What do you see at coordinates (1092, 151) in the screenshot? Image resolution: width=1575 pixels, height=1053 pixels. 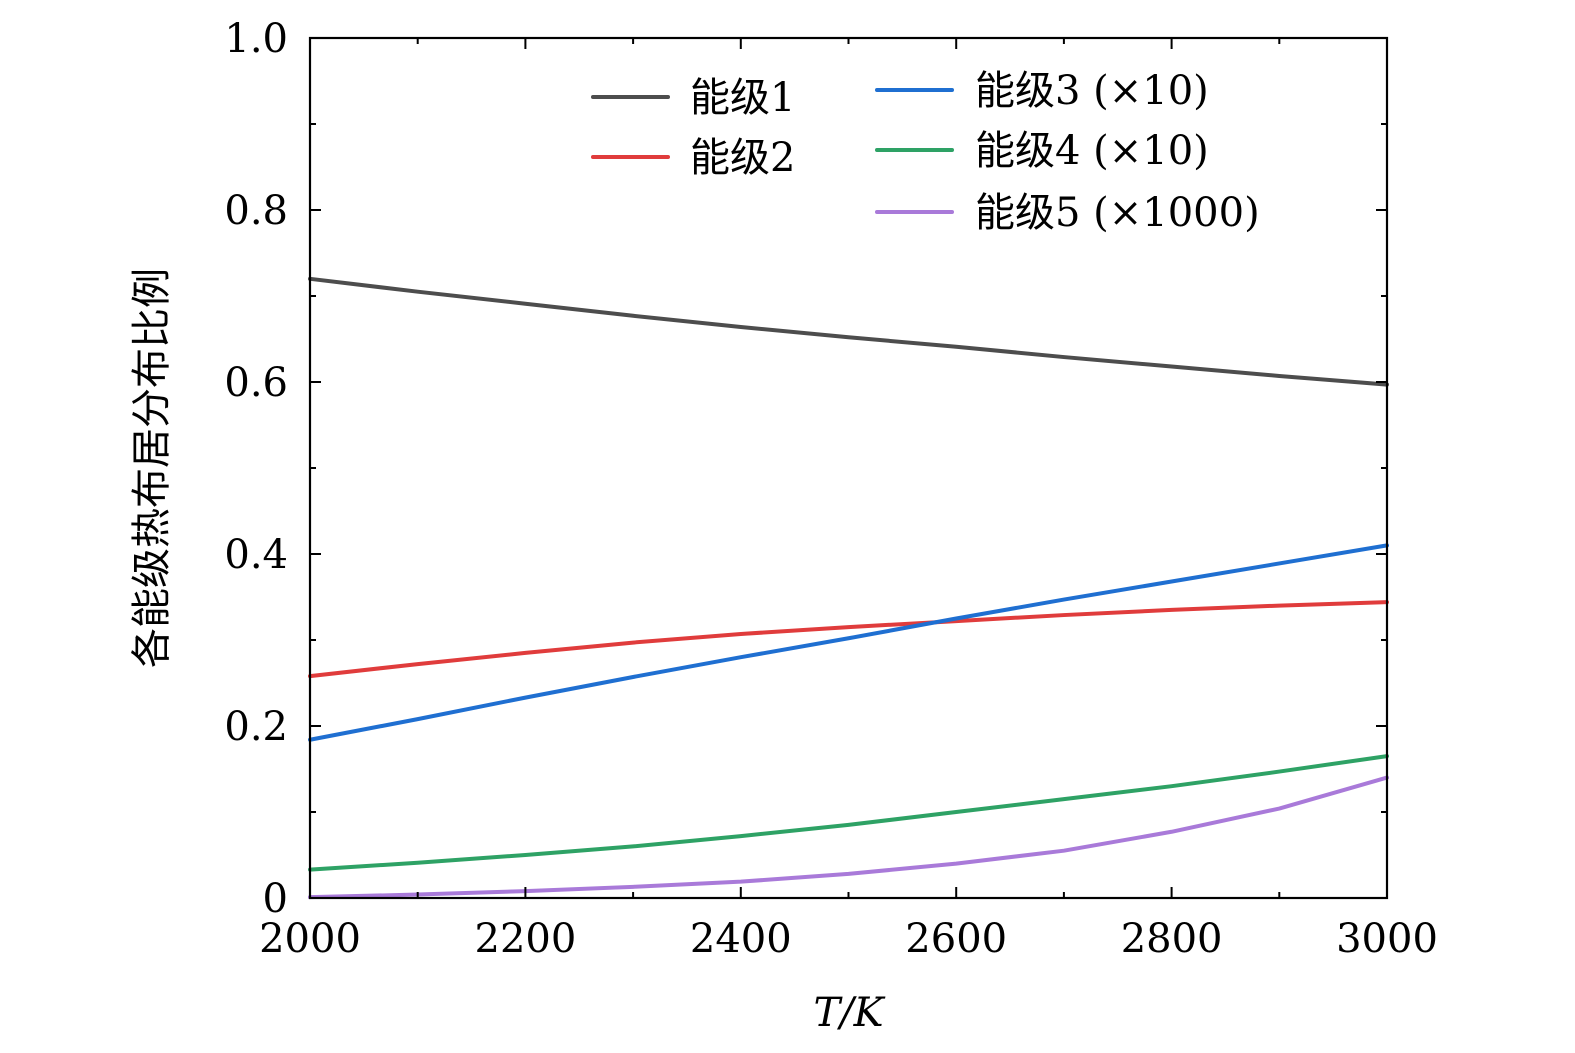 I see `legend-label-4: 能级4 (×10)` at bounding box center [1092, 151].